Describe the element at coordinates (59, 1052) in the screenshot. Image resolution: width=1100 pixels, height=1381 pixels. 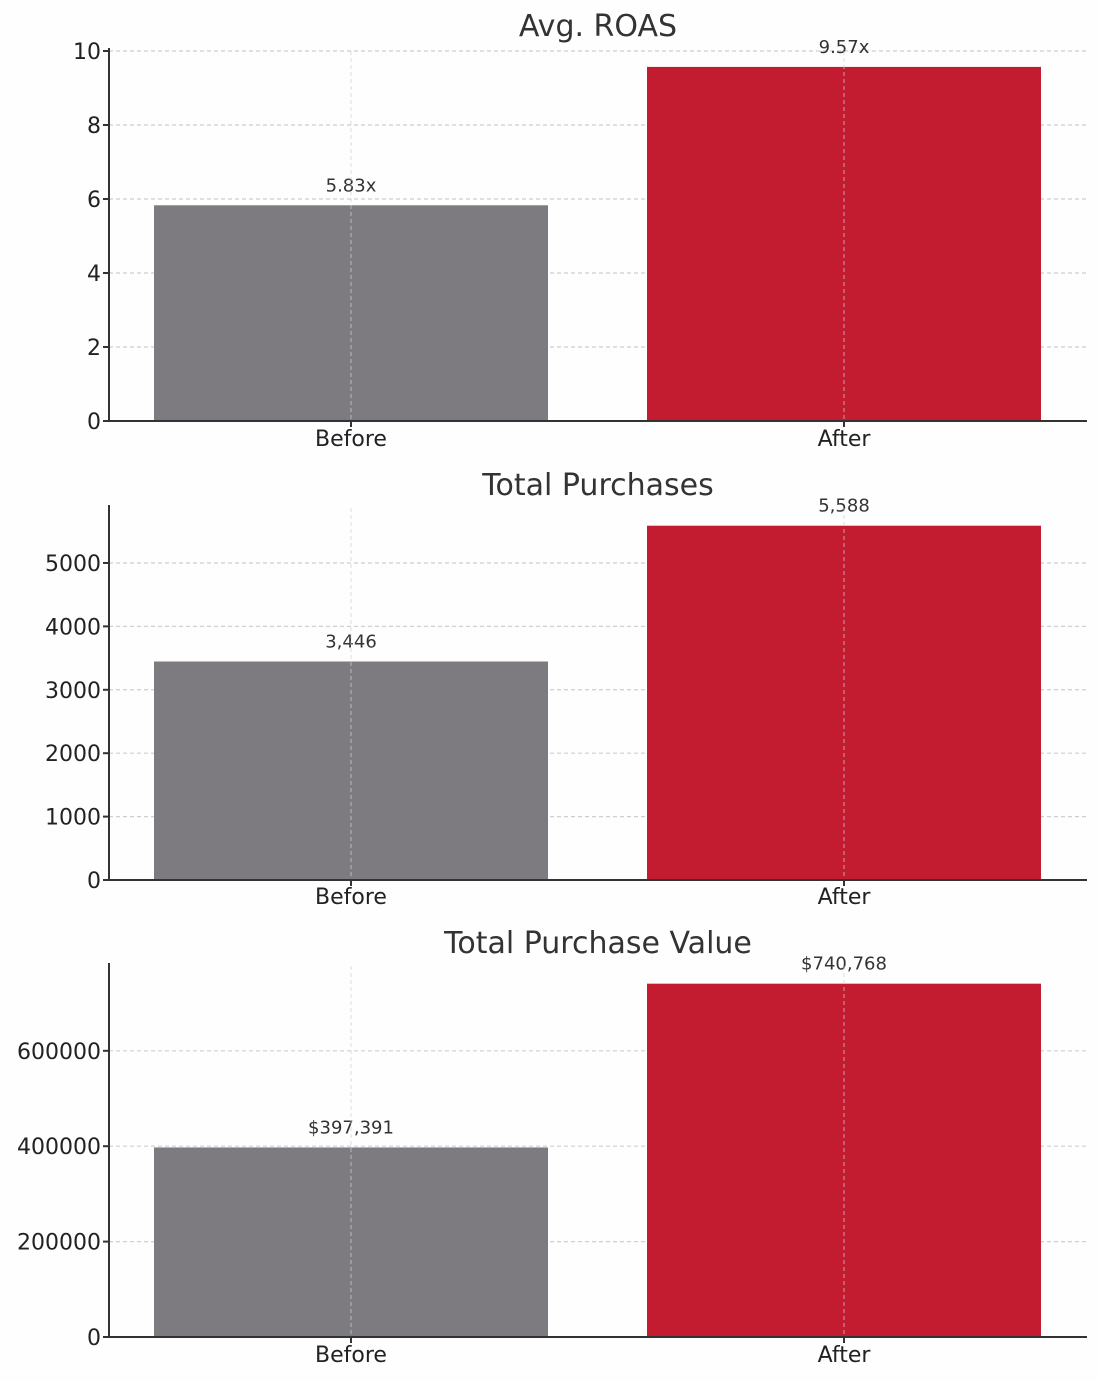
I see `y-tick-label: 600000` at that location.